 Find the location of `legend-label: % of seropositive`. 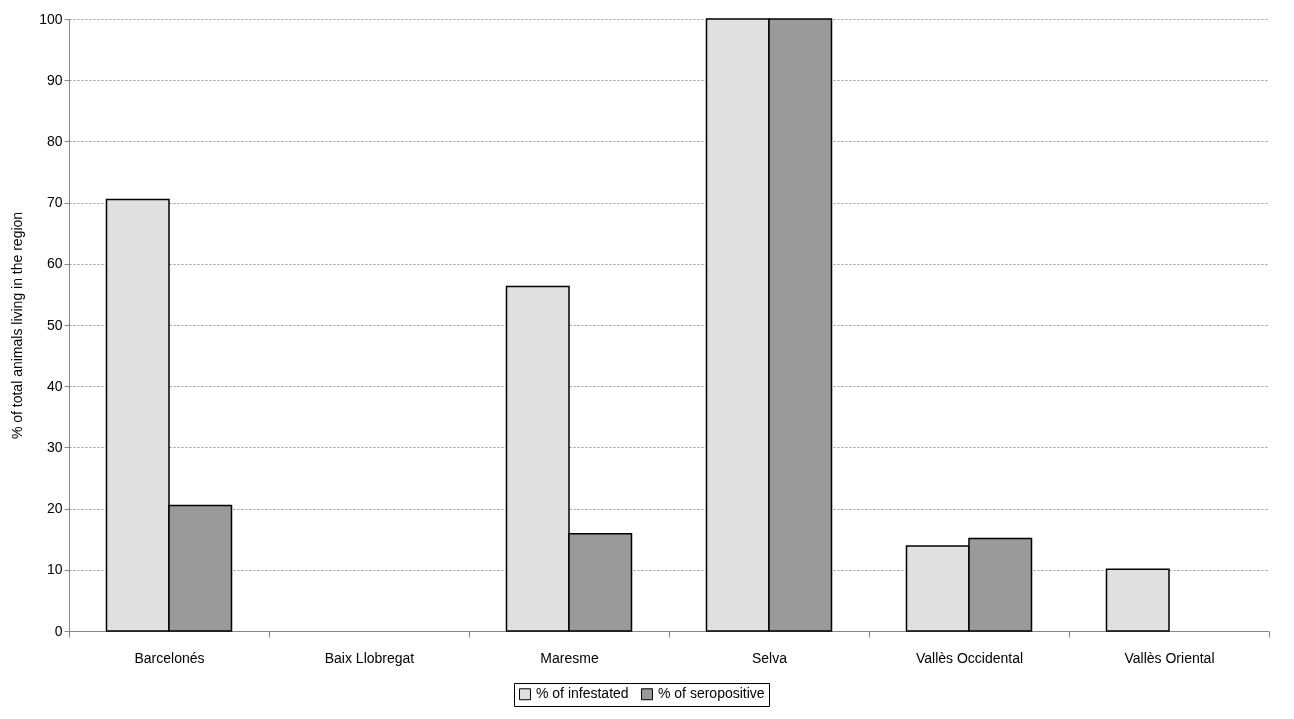

legend-label: % of seropositive is located at coordinates (711, 693).